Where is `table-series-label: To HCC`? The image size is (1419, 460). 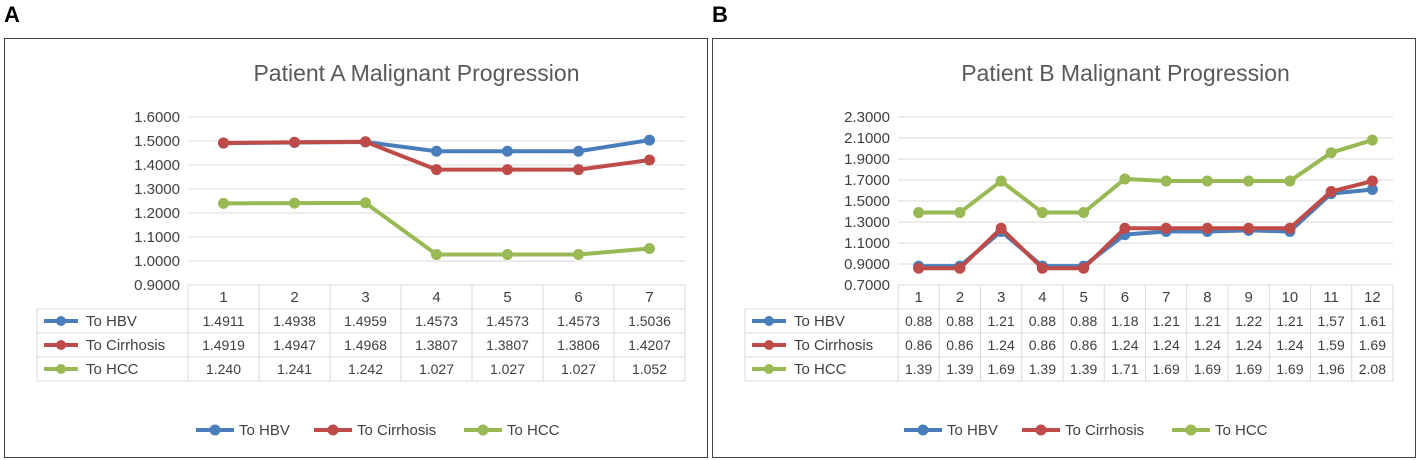
table-series-label: To HCC is located at coordinates (112, 369).